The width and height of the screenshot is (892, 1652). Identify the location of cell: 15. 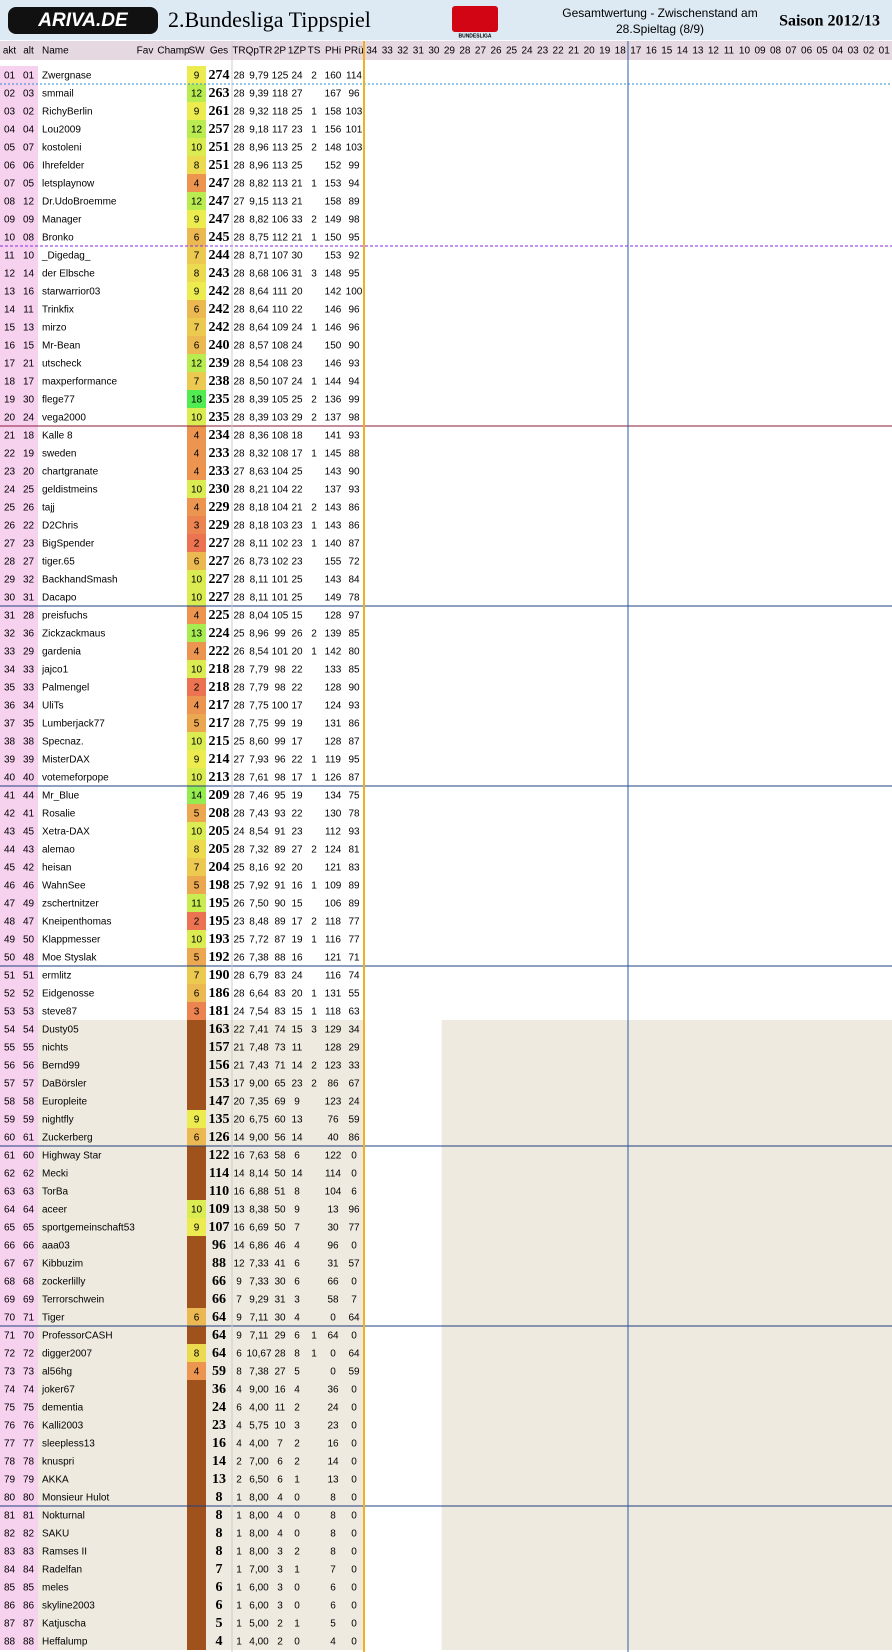
(297, 904).